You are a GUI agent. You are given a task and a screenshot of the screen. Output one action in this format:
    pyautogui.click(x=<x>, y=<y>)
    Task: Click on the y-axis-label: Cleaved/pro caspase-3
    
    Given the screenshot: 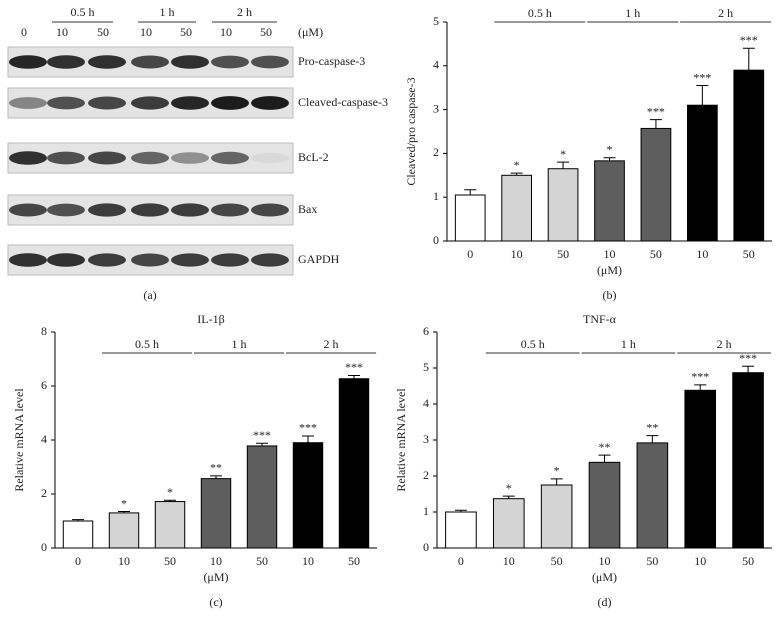 What is the action you would take?
    pyautogui.click(x=411, y=131)
    